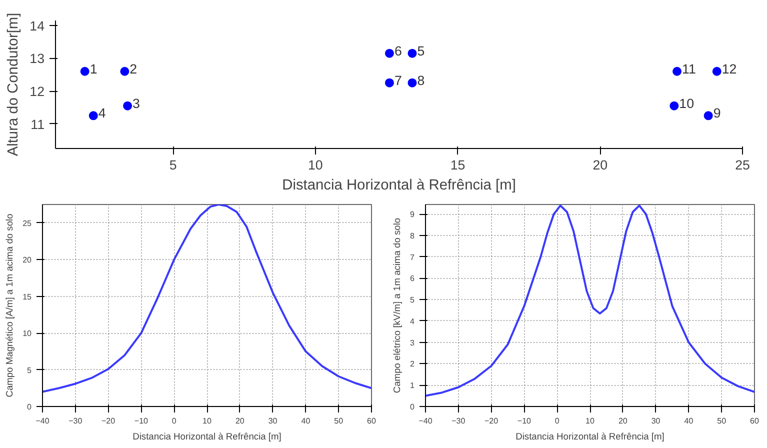 The width and height of the screenshot is (767, 448). What do you see at coordinates (27, 333) in the screenshot?
I see `y-tick-label: 10` at bounding box center [27, 333].